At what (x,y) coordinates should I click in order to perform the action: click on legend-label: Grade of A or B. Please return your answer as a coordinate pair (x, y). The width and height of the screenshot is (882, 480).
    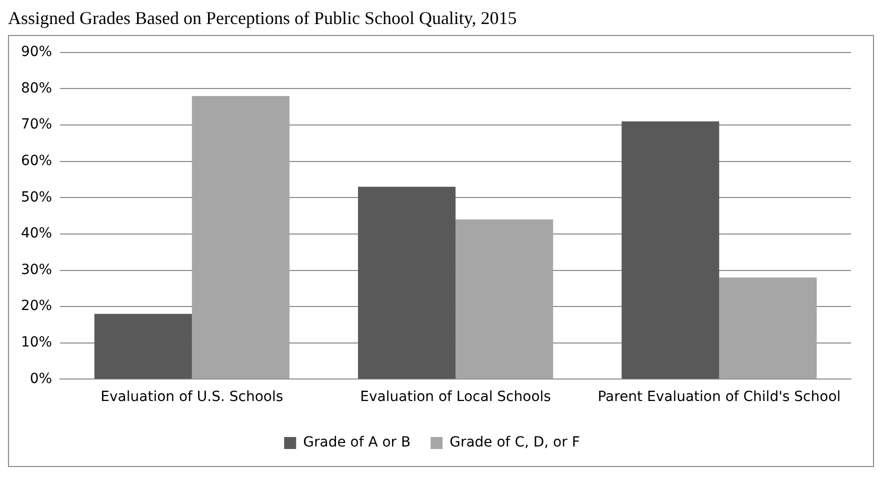
    Looking at the image, I should click on (357, 442).